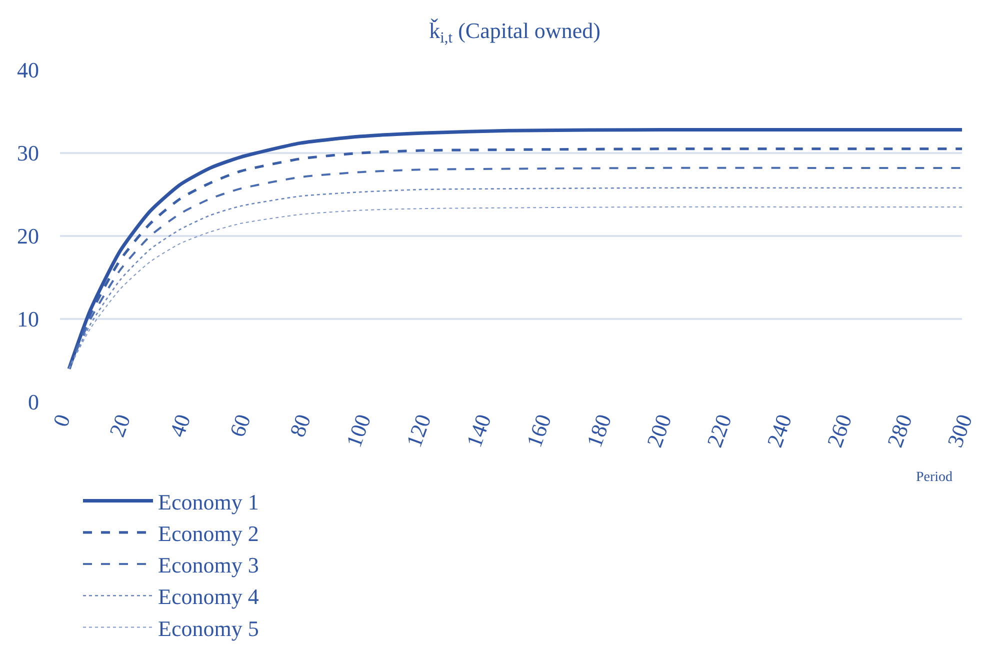 Image resolution: width=990 pixels, height=648 pixels. What do you see at coordinates (208, 628) in the screenshot?
I see `legend-label: Economy 5` at bounding box center [208, 628].